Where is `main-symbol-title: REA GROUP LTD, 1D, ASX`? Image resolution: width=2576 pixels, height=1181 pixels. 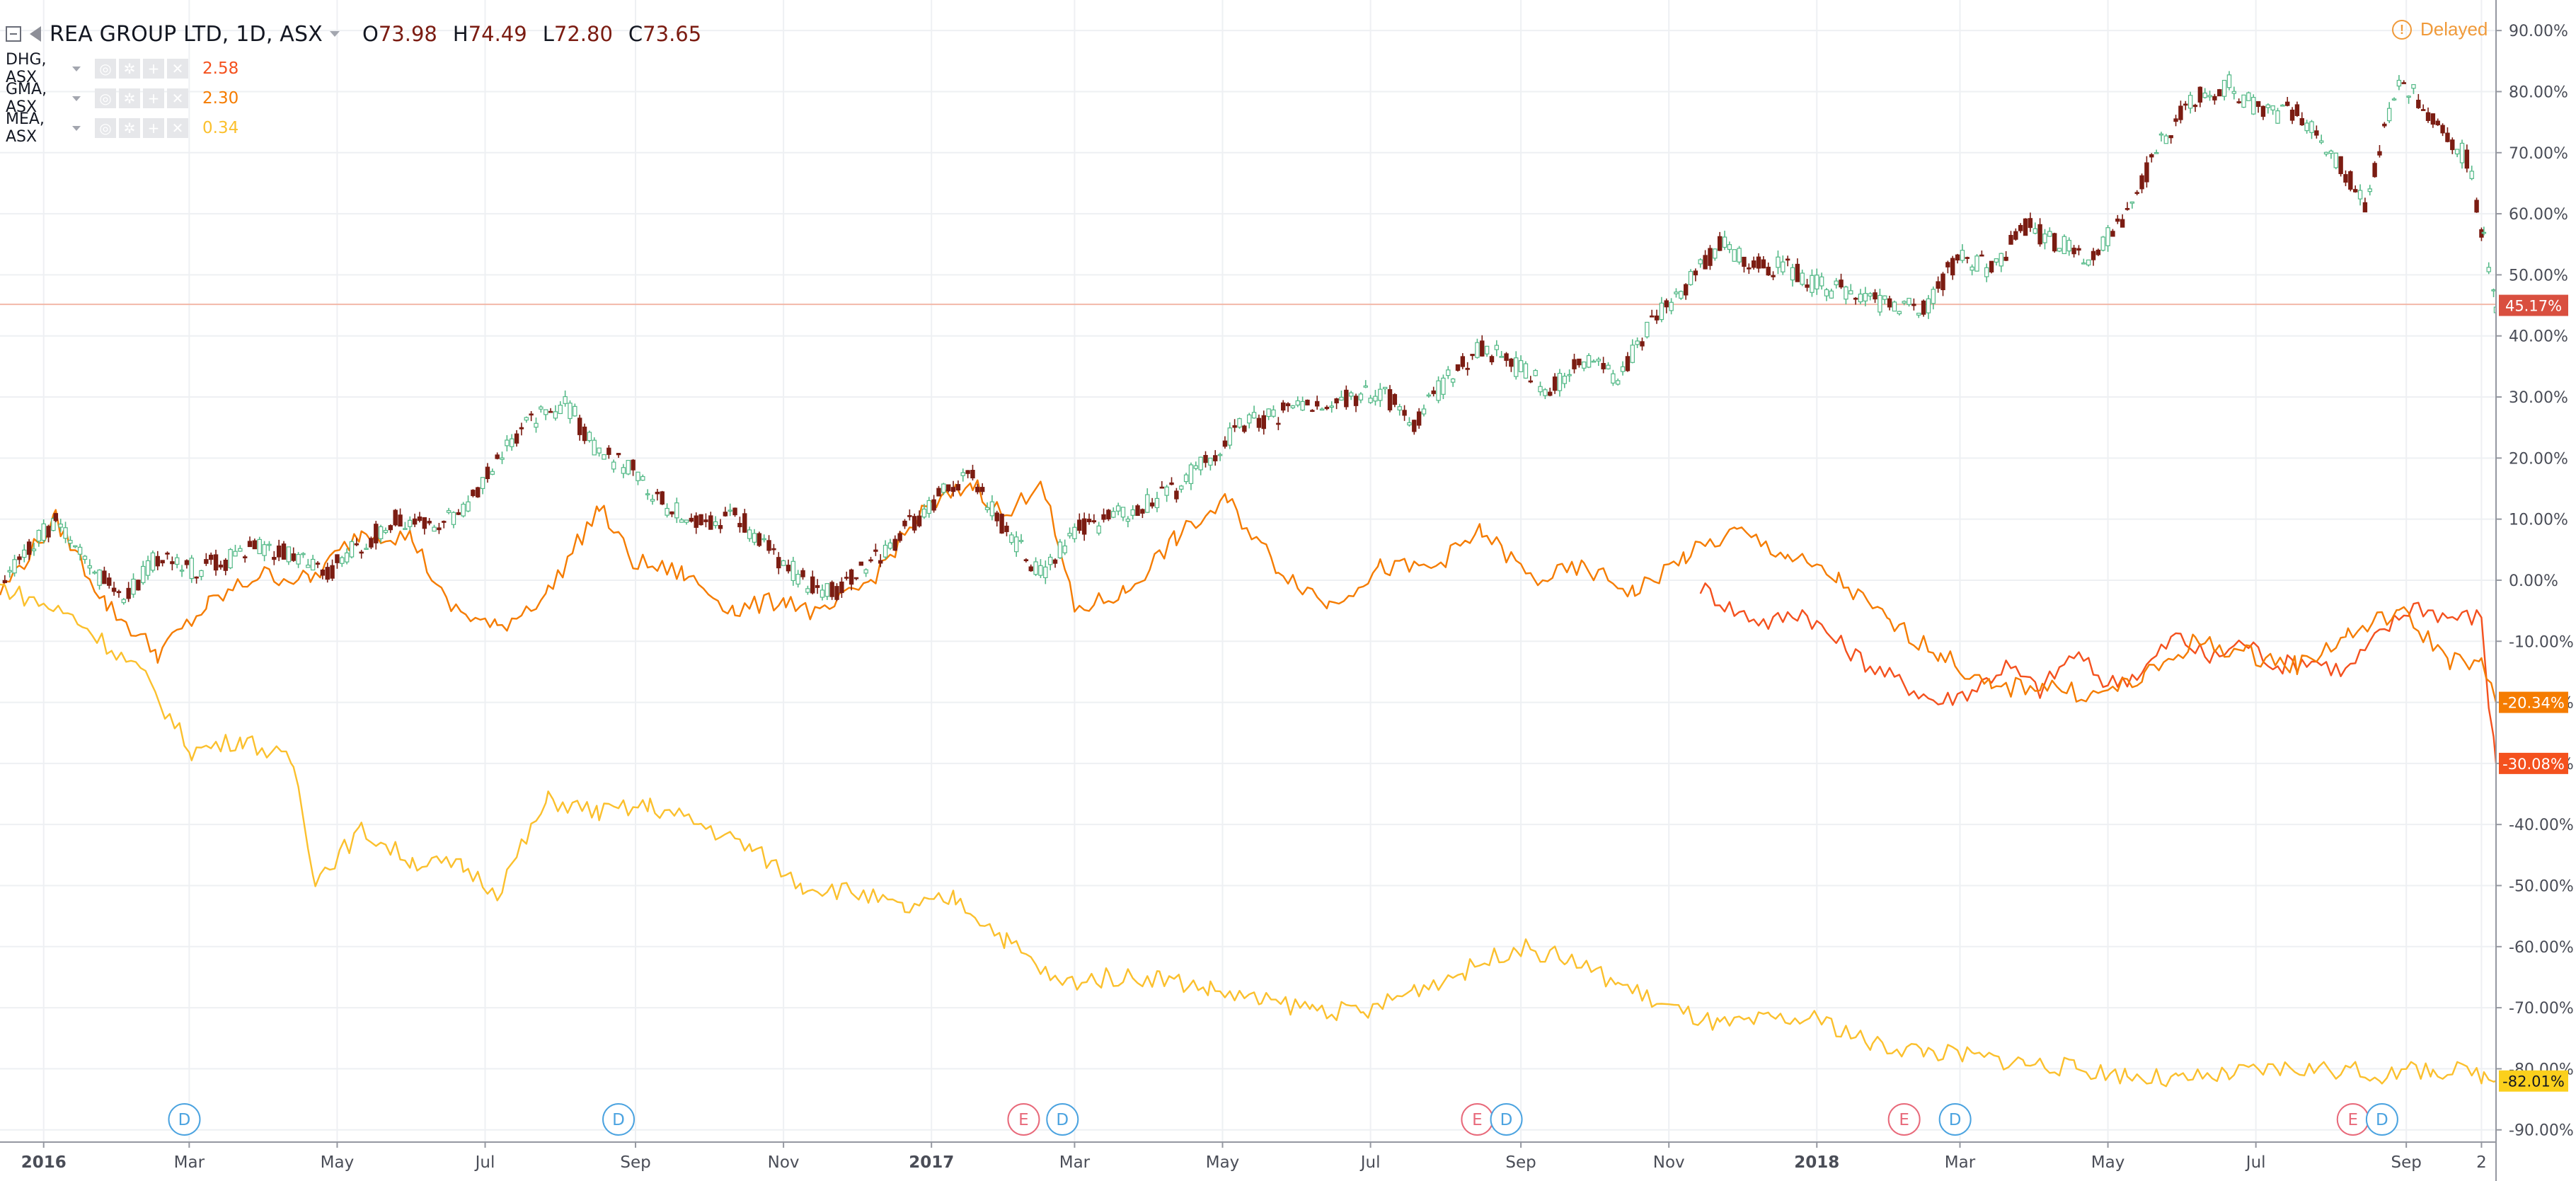 main-symbol-title: REA GROUP LTD, 1D, ASX is located at coordinates (187, 34).